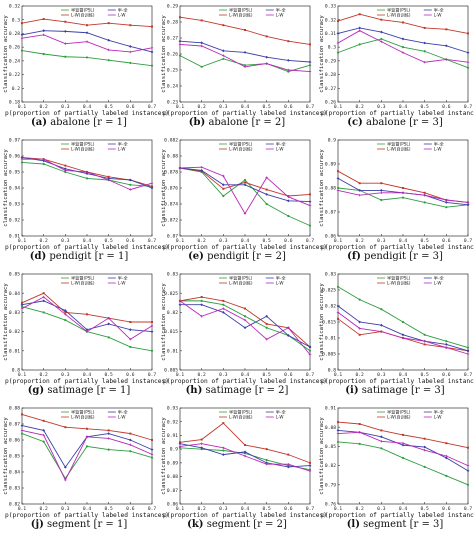  What do you see at coordinates (152, 107) in the screenshot?
I see `x-tick-label: 0.7` at bounding box center [152, 107].